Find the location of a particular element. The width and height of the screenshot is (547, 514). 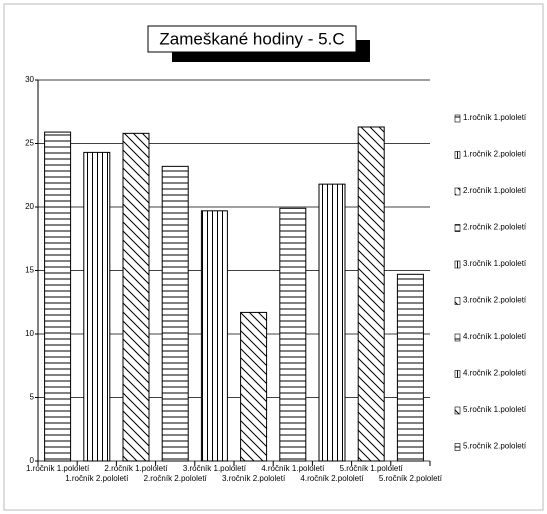

y-tick-label: 10 is located at coordinates (29, 333).